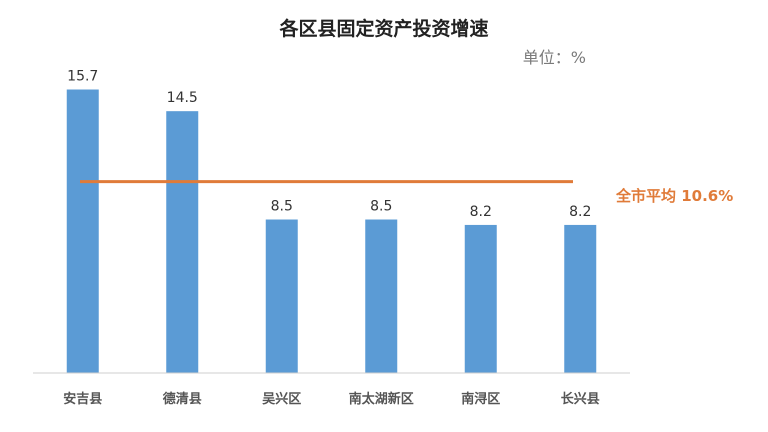 The width and height of the screenshot is (768, 432). I want to click on chart-title: 各区县固定资产投资增速, so click(384, 29).